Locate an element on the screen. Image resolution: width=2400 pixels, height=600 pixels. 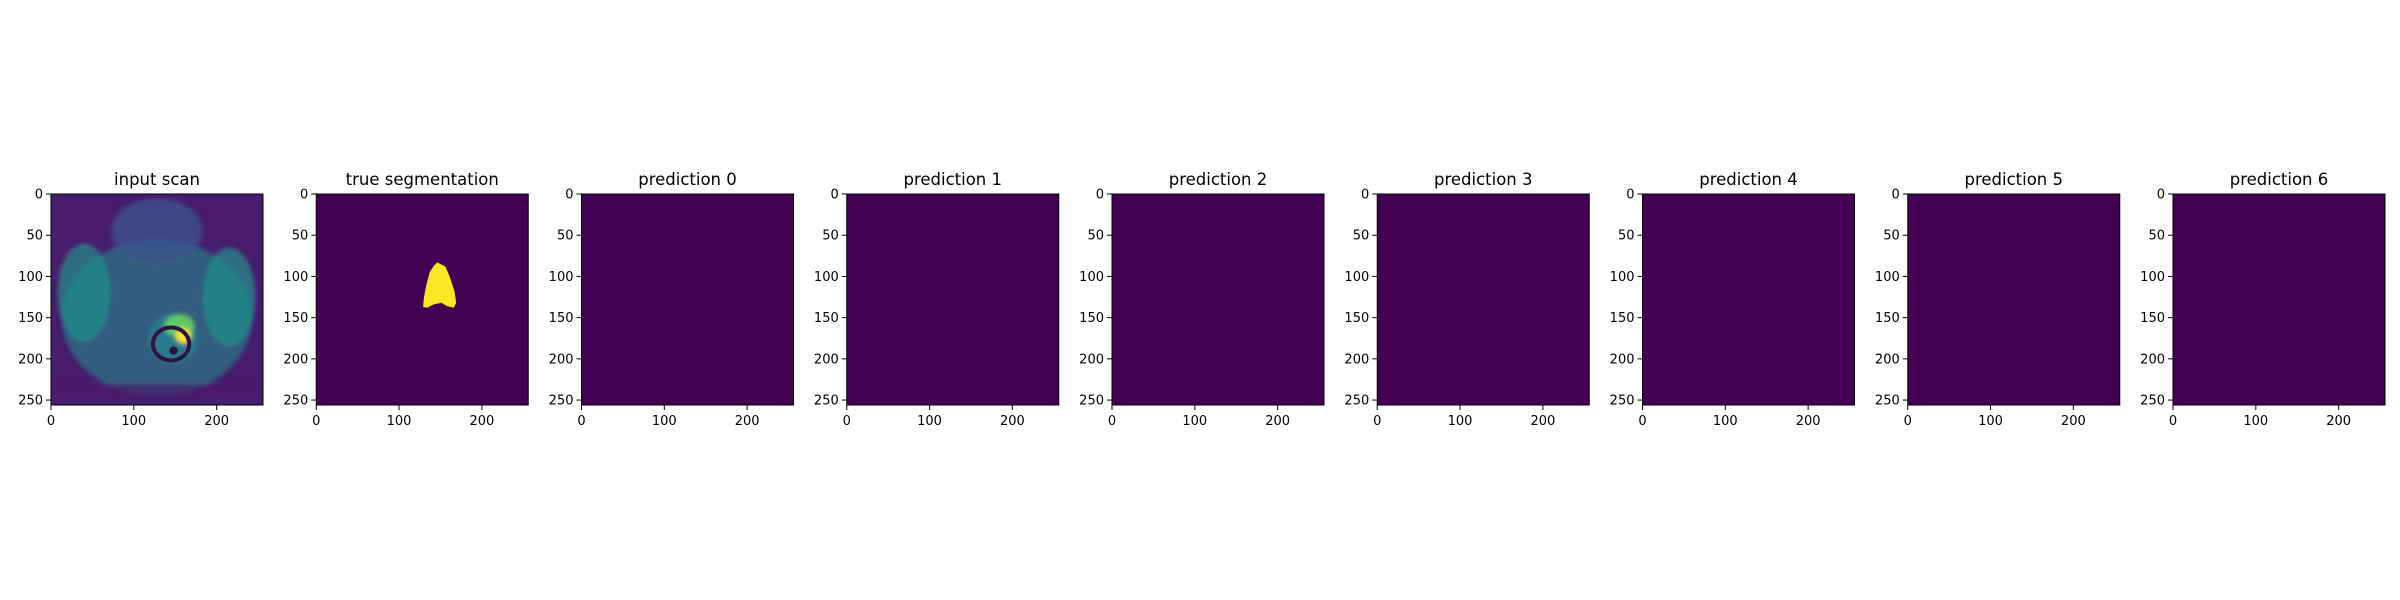
panel-prediction-2: prediction 2 0 100 200 0 50 100 150 200 250 is located at coordinates (1202, 299).